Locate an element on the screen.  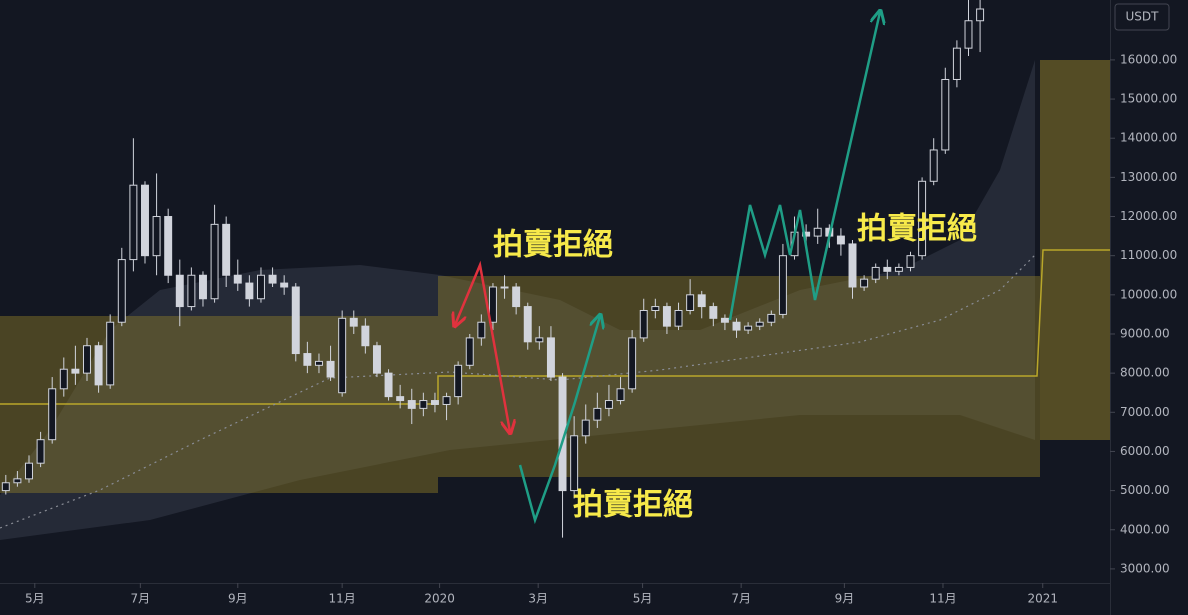
currency: USDT is located at coordinates (1143, 17).